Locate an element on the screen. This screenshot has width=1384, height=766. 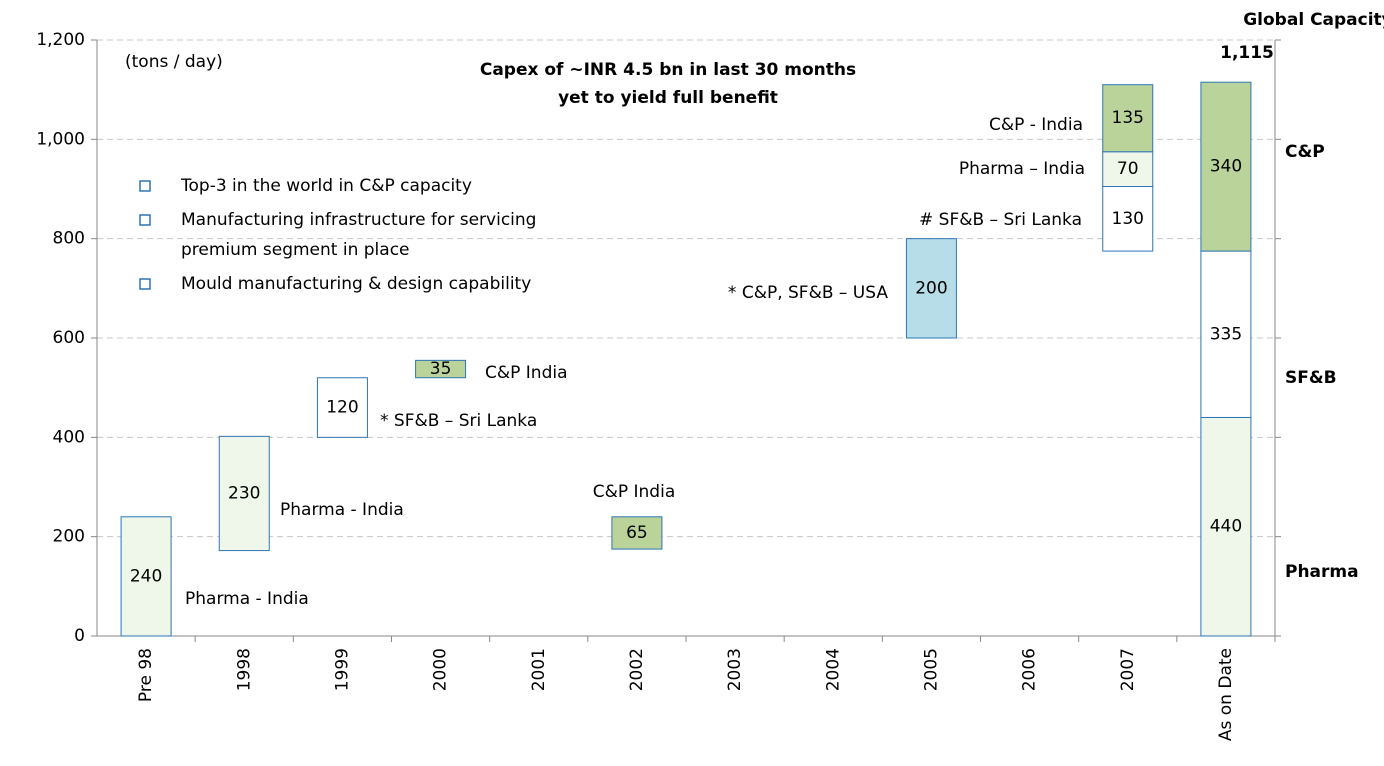
segment-label: SF&B is located at coordinates (1311, 378).